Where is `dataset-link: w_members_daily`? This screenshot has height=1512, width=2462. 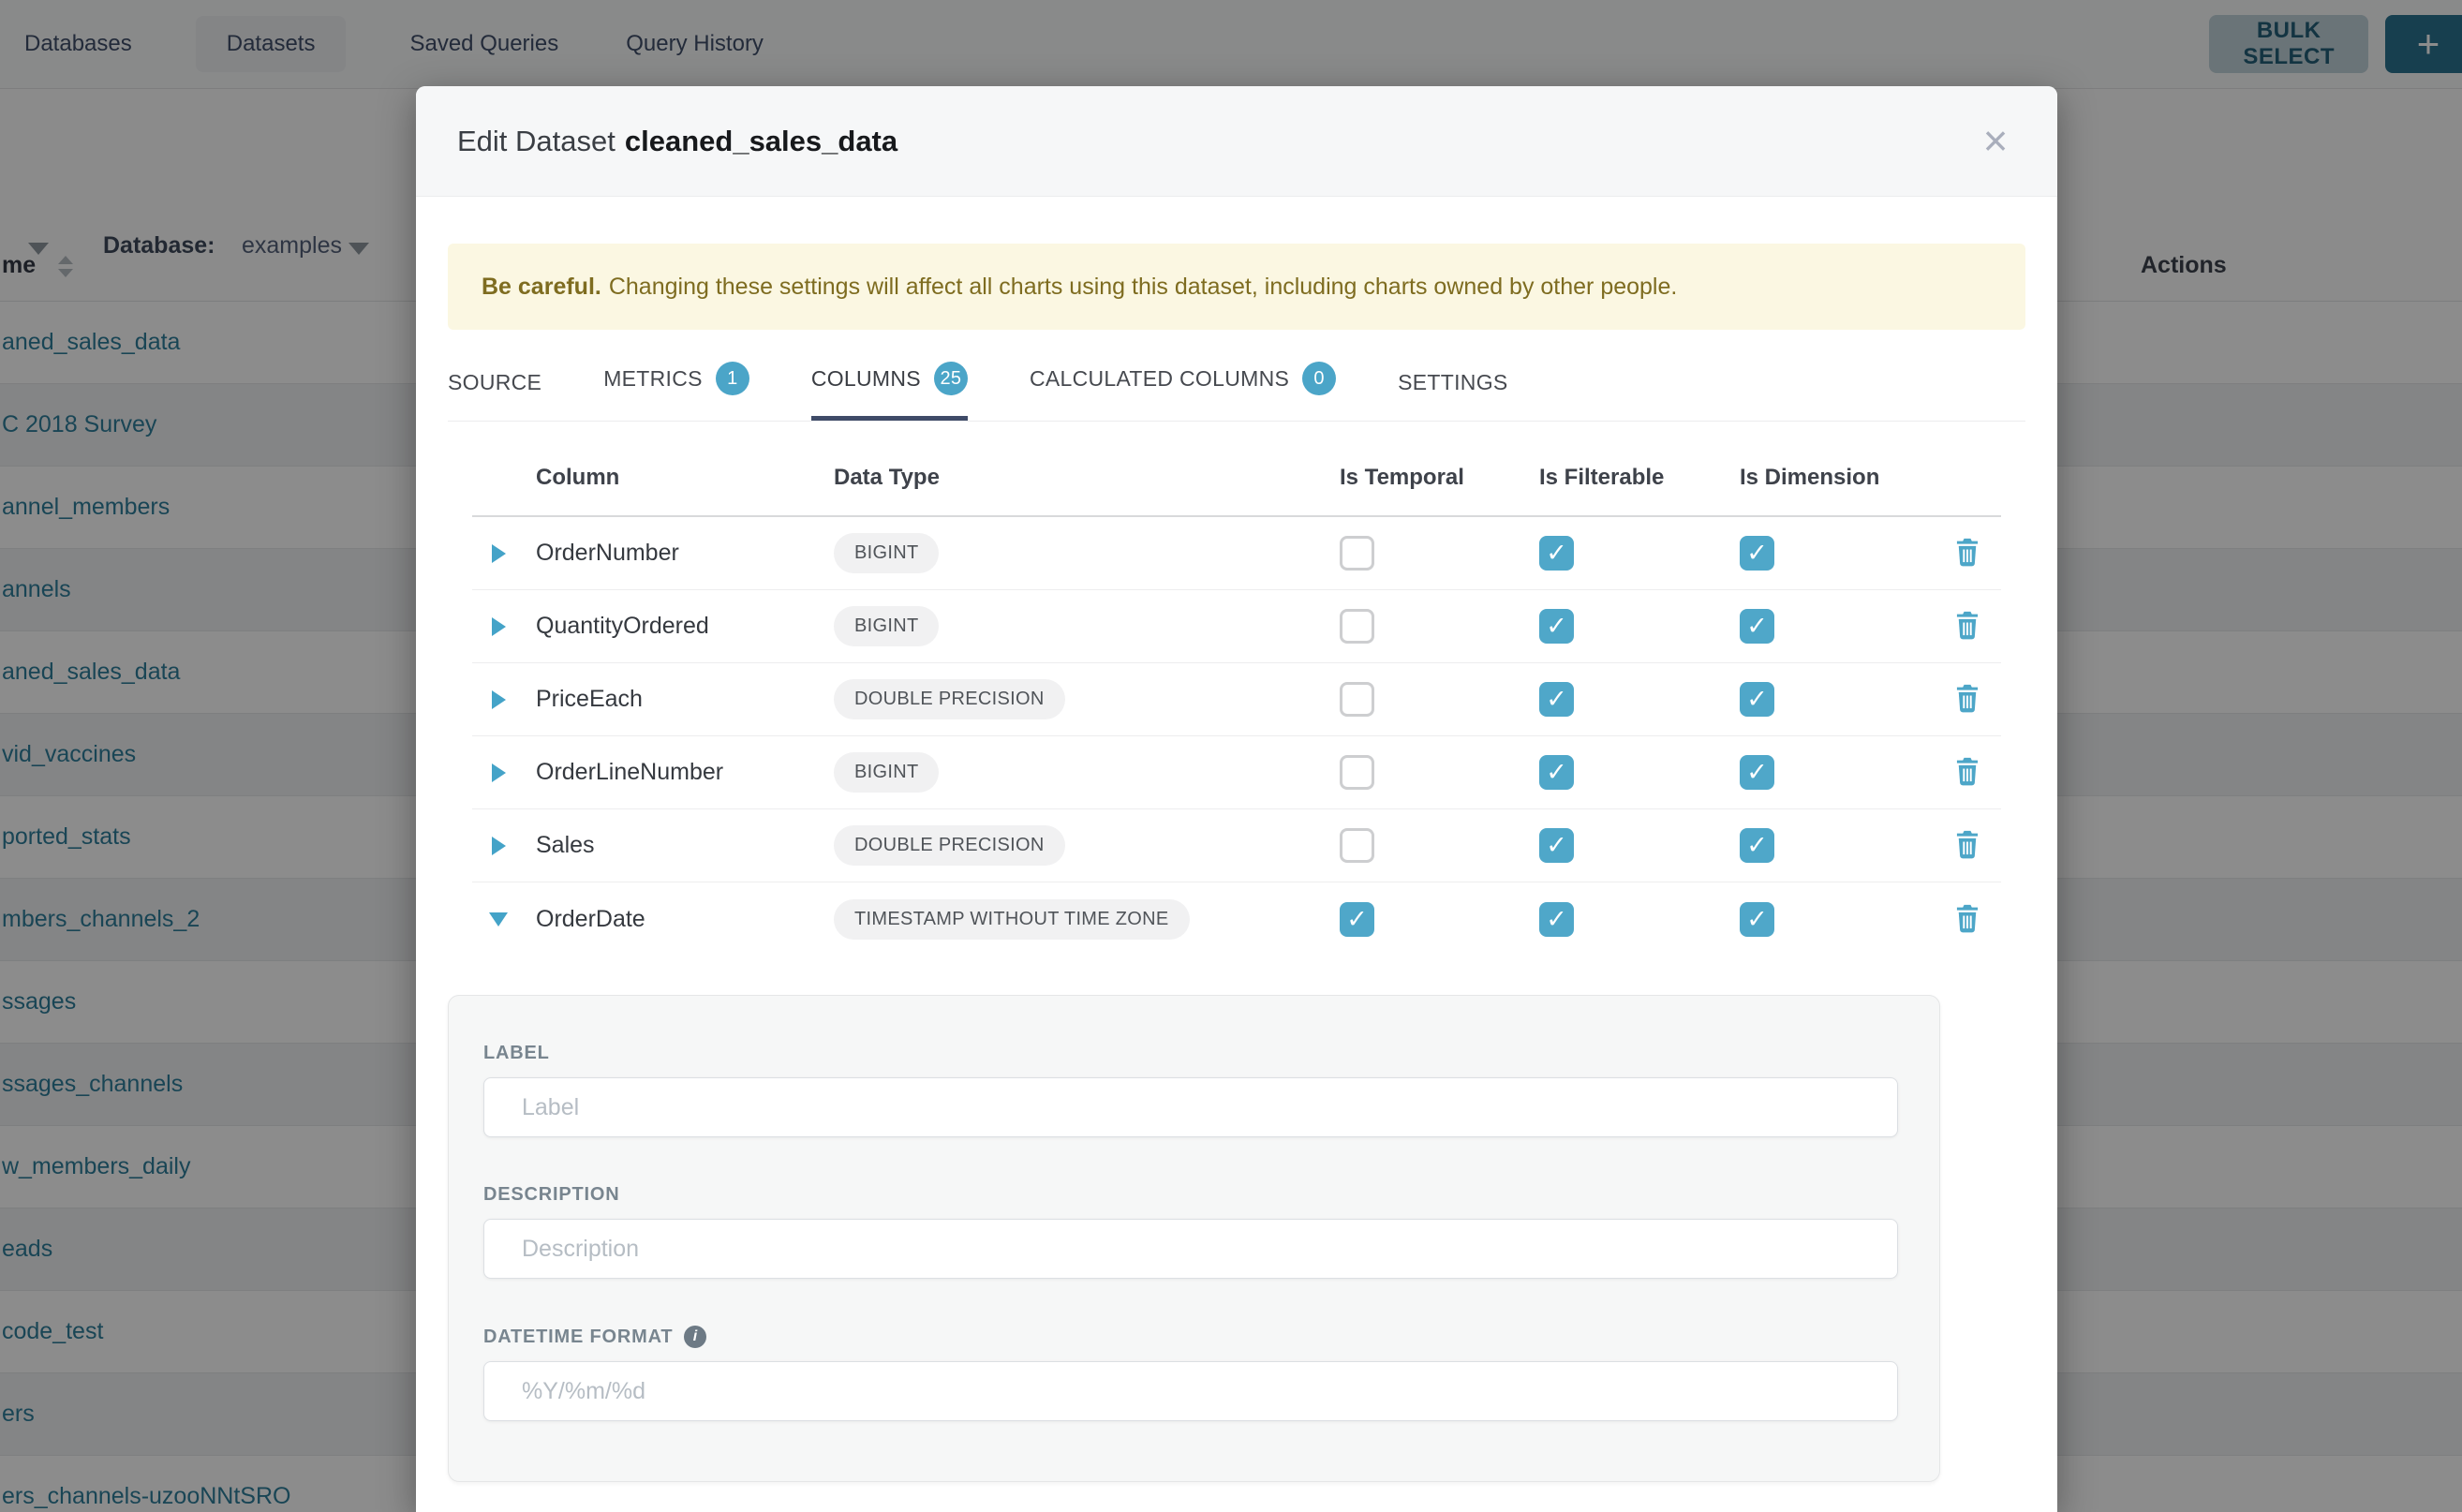 dataset-link: w_members_daily is located at coordinates (96, 1166).